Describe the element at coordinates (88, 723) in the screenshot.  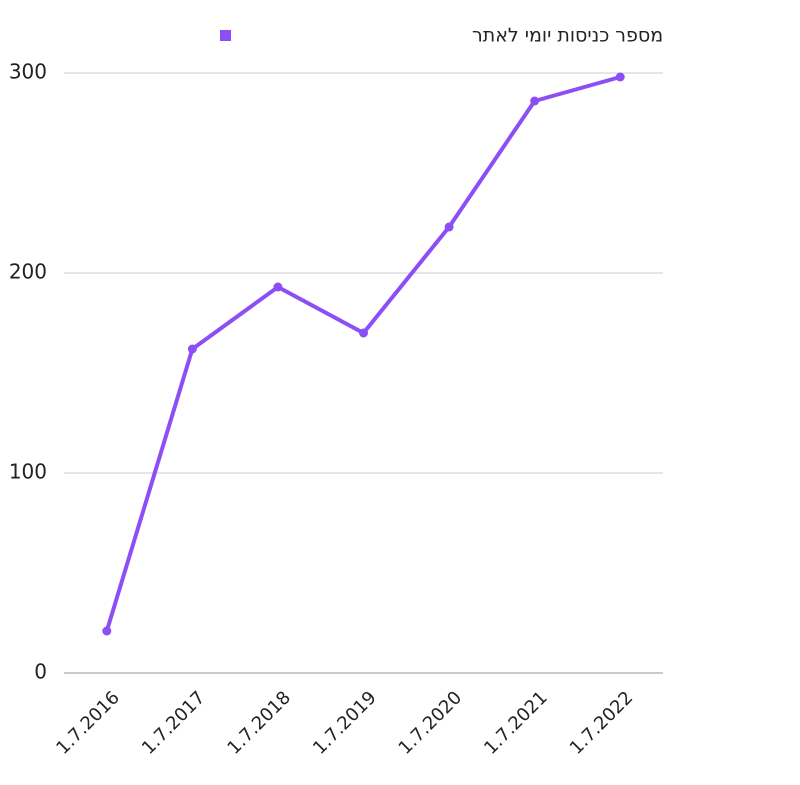
I see `x-tick-label: 1.7.2016` at that location.